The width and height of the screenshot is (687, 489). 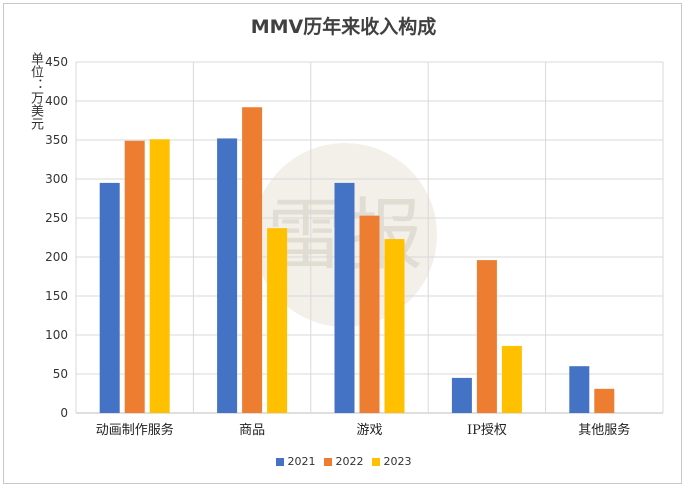 What do you see at coordinates (56, 335) in the screenshot?
I see `y-tick-label: 100` at bounding box center [56, 335].